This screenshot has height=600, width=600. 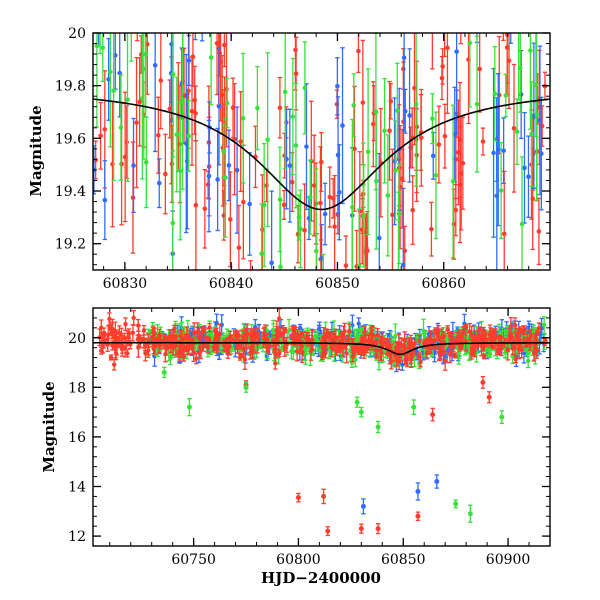 I want to click on x-tick-label: 60830, so click(x=125, y=284).